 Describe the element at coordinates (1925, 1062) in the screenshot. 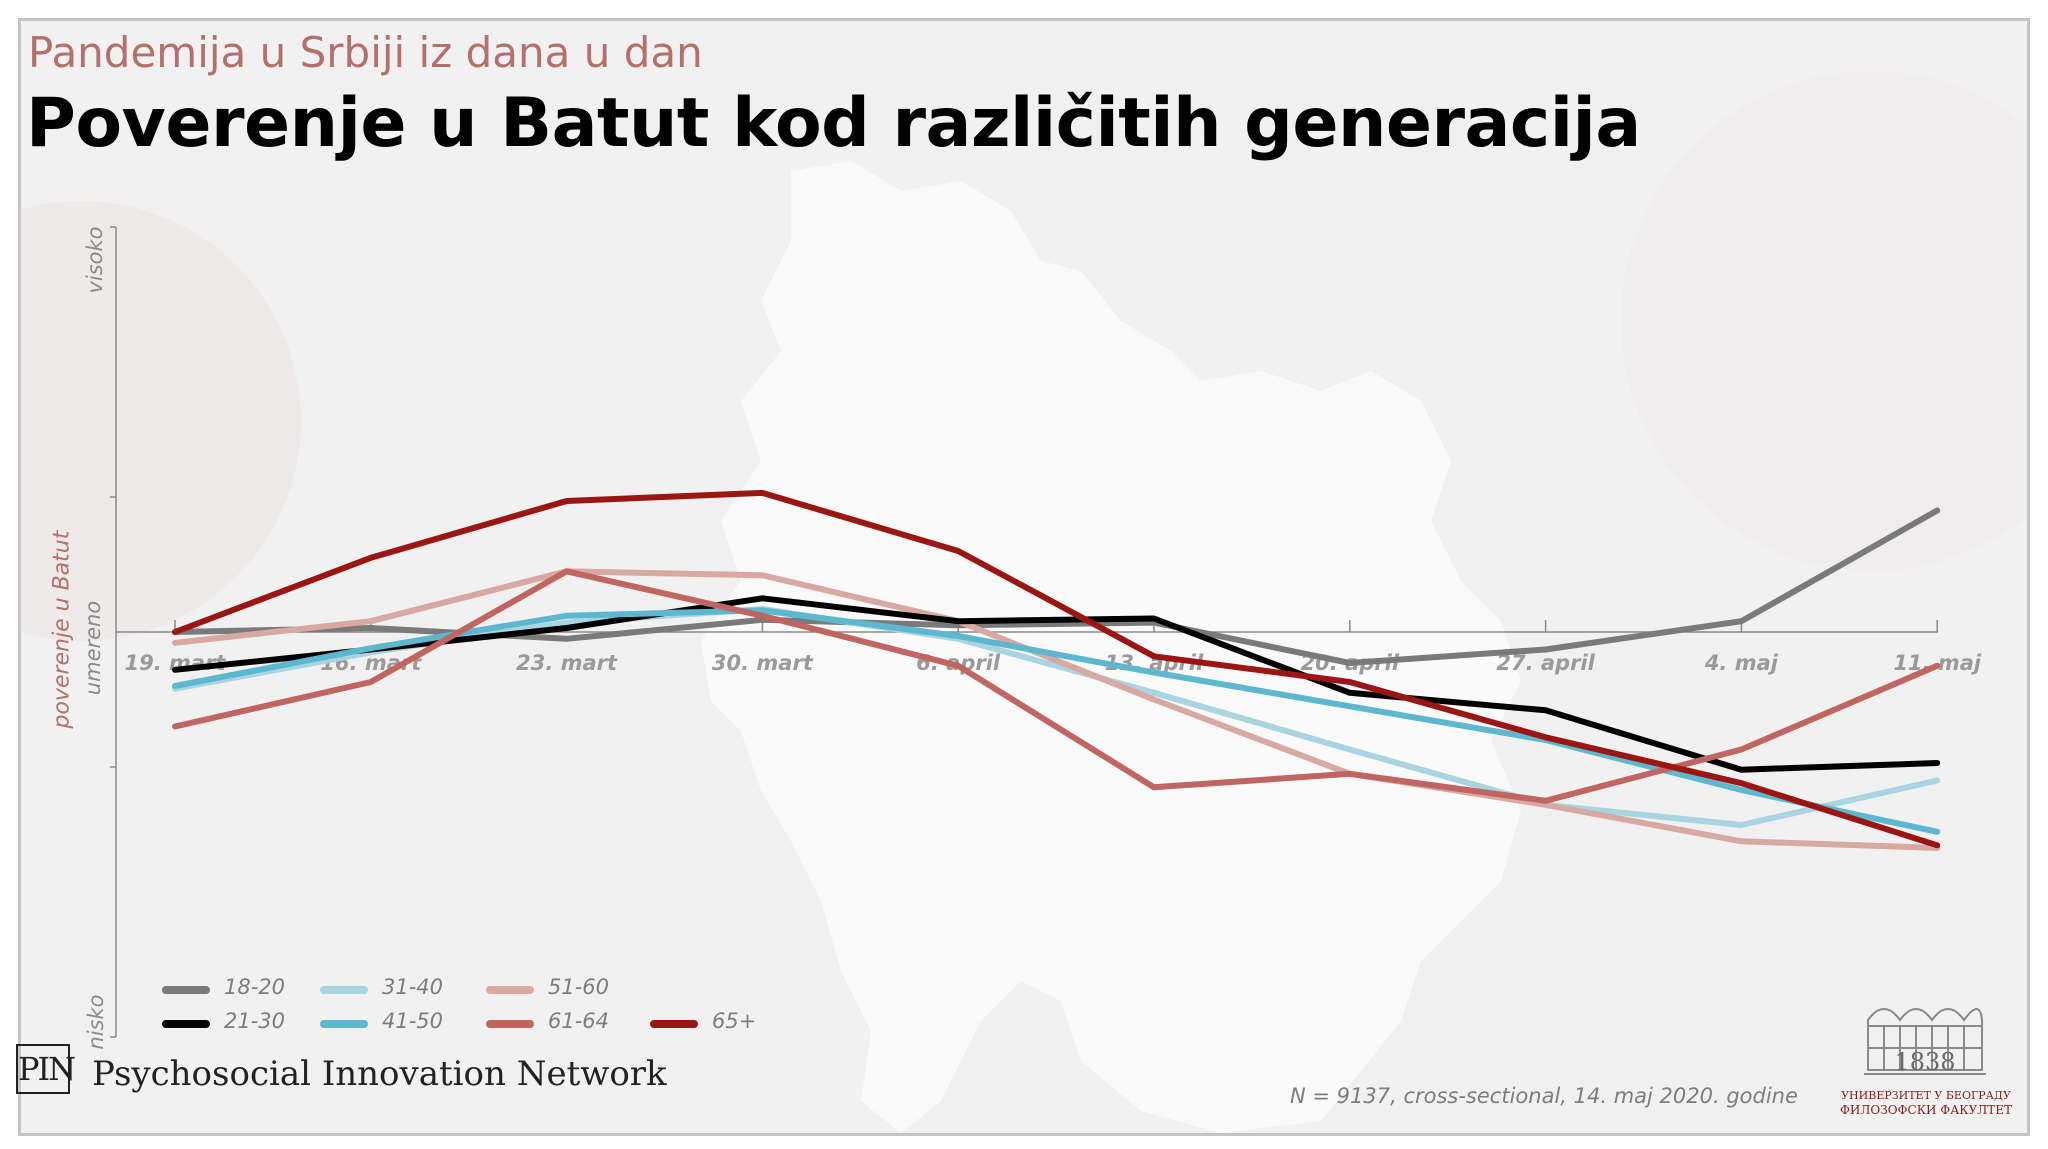

I see `university-year: 1838` at that location.